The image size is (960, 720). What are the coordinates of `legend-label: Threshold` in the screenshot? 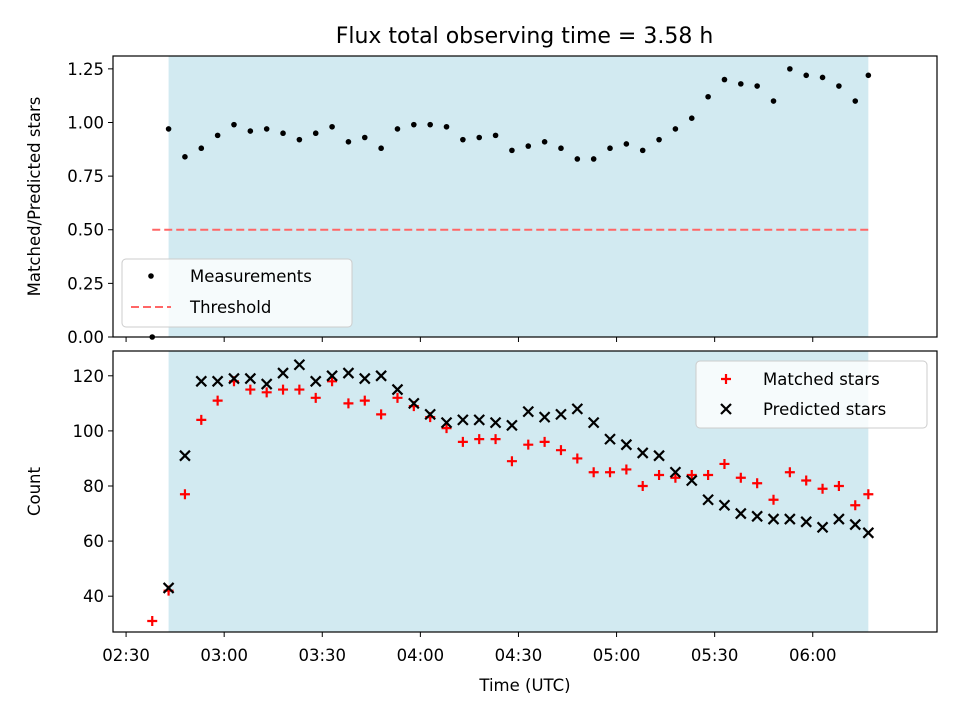 It's located at (230, 307).